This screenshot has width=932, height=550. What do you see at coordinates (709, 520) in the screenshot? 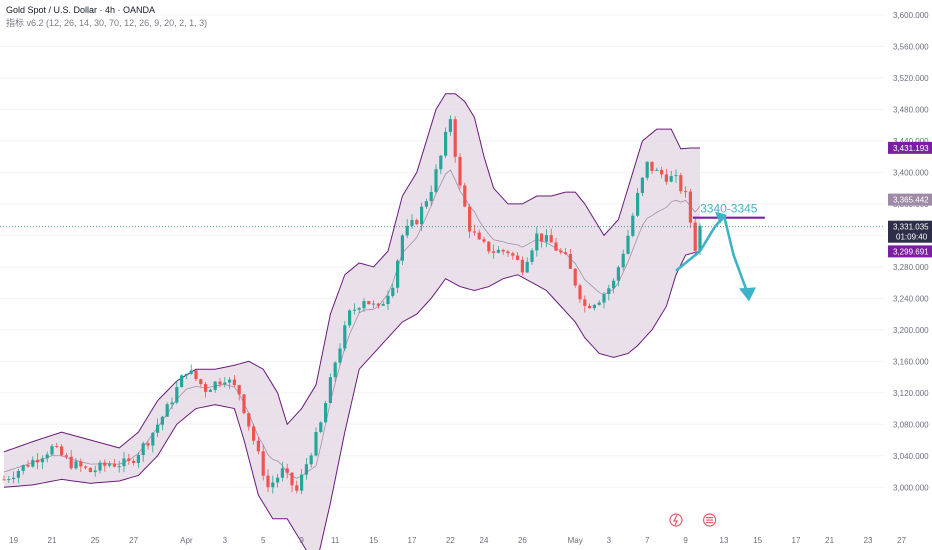
I see `us-flag-event-icon` at bounding box center [709, 520].